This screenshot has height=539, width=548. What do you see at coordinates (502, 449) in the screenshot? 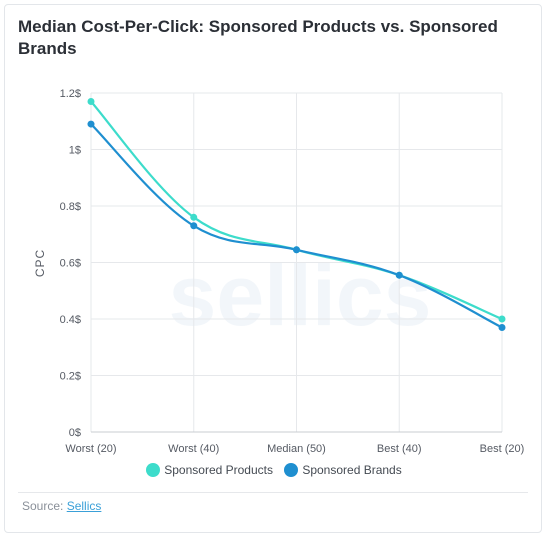
I see `x-tick-label: Best (20)` at bounding box center [502, 449].